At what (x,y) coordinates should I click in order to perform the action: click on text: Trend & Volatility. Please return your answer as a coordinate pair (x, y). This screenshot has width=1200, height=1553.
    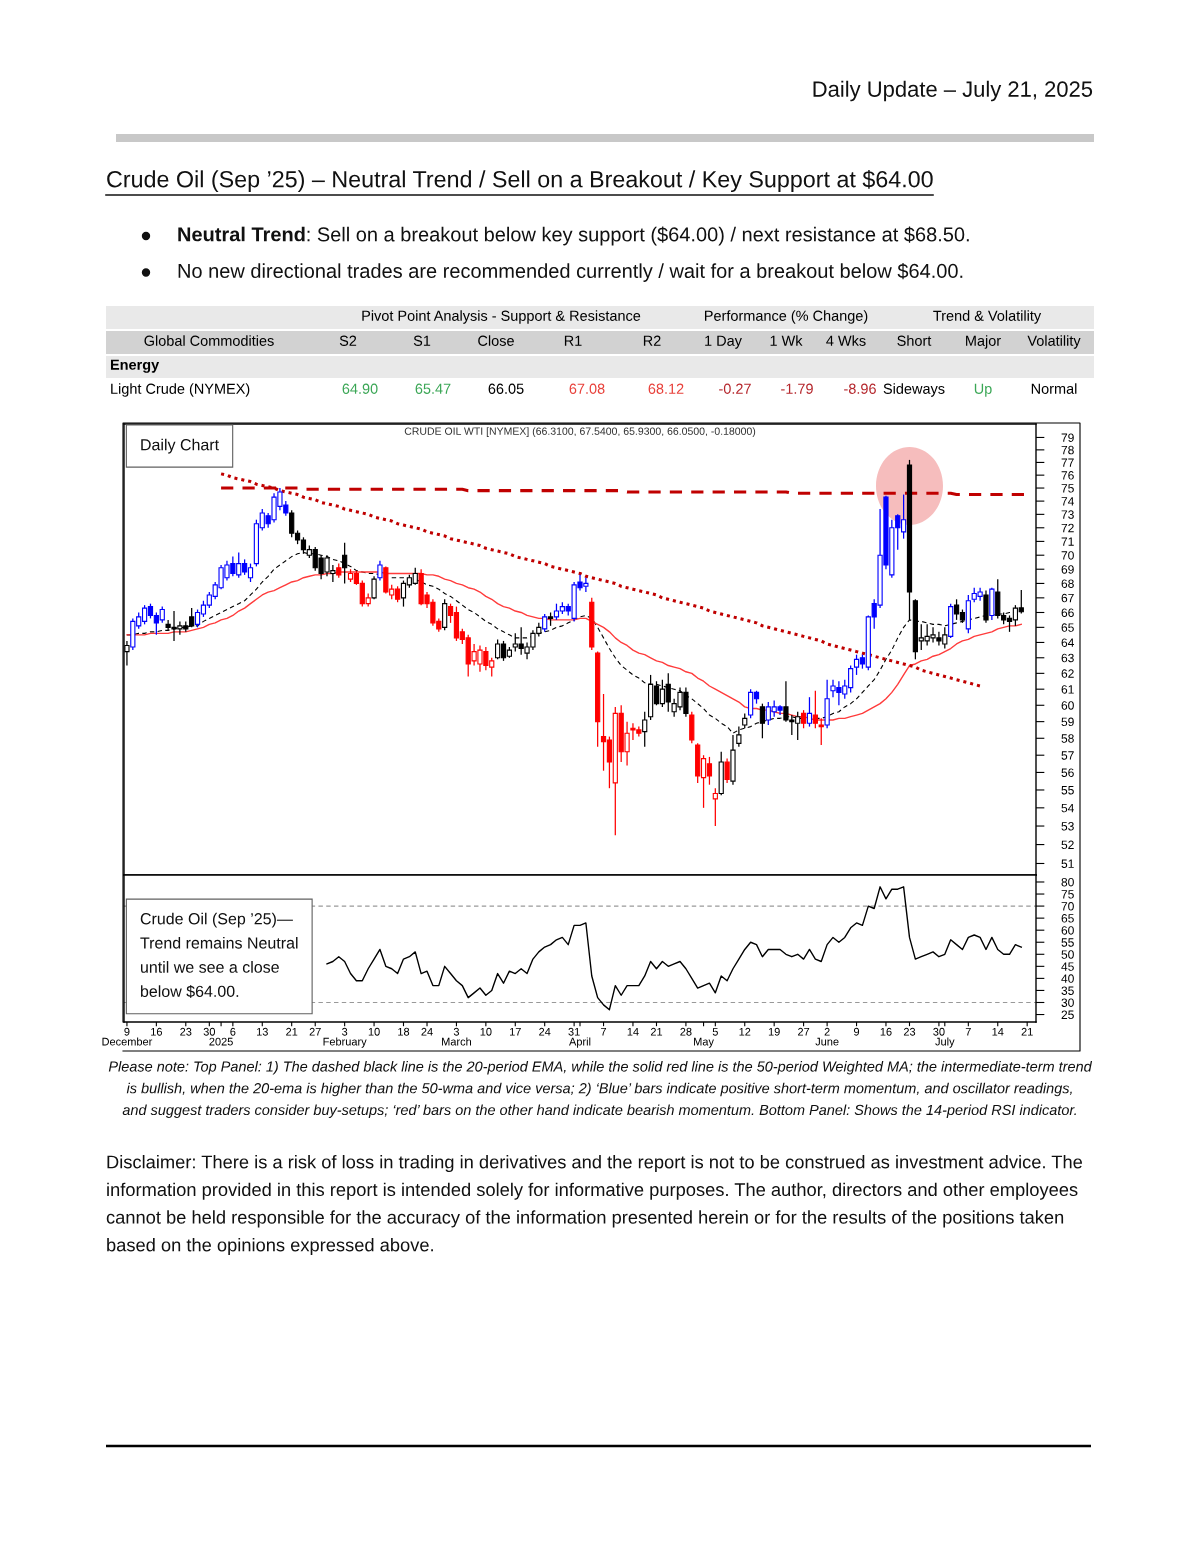
    Looking at the image, I should click on (987, 317).